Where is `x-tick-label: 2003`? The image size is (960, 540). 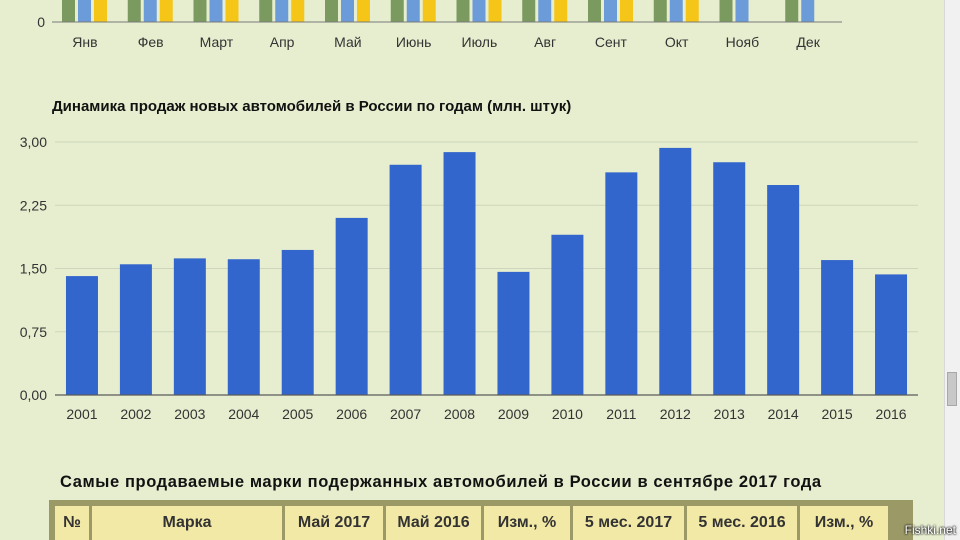 x-tick-label: 2003 is located at coordinates (189, 414).